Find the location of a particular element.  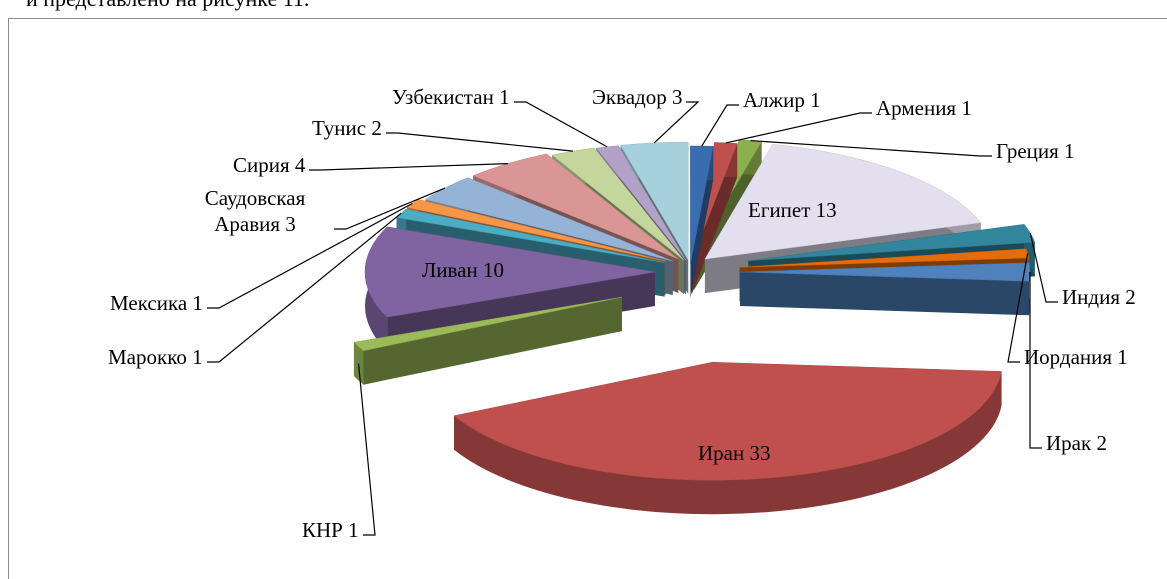

data-label: Тунис 2 is located at coordinates (347, 128).